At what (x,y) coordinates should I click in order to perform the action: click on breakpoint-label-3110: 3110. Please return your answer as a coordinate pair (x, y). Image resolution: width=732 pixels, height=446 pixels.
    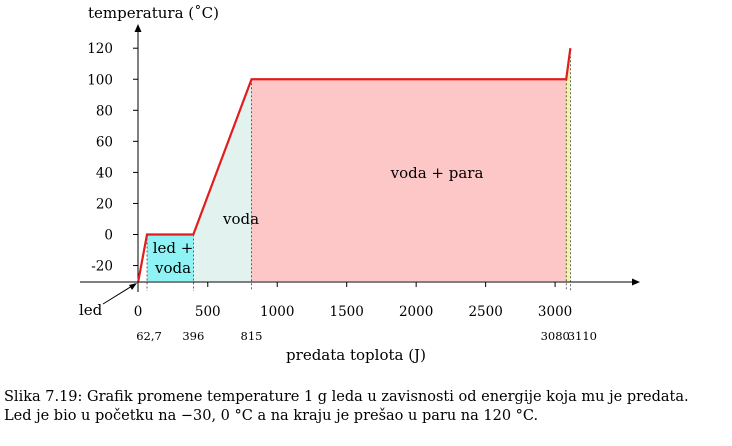
    Looking at the image, I should click on (582, 336).